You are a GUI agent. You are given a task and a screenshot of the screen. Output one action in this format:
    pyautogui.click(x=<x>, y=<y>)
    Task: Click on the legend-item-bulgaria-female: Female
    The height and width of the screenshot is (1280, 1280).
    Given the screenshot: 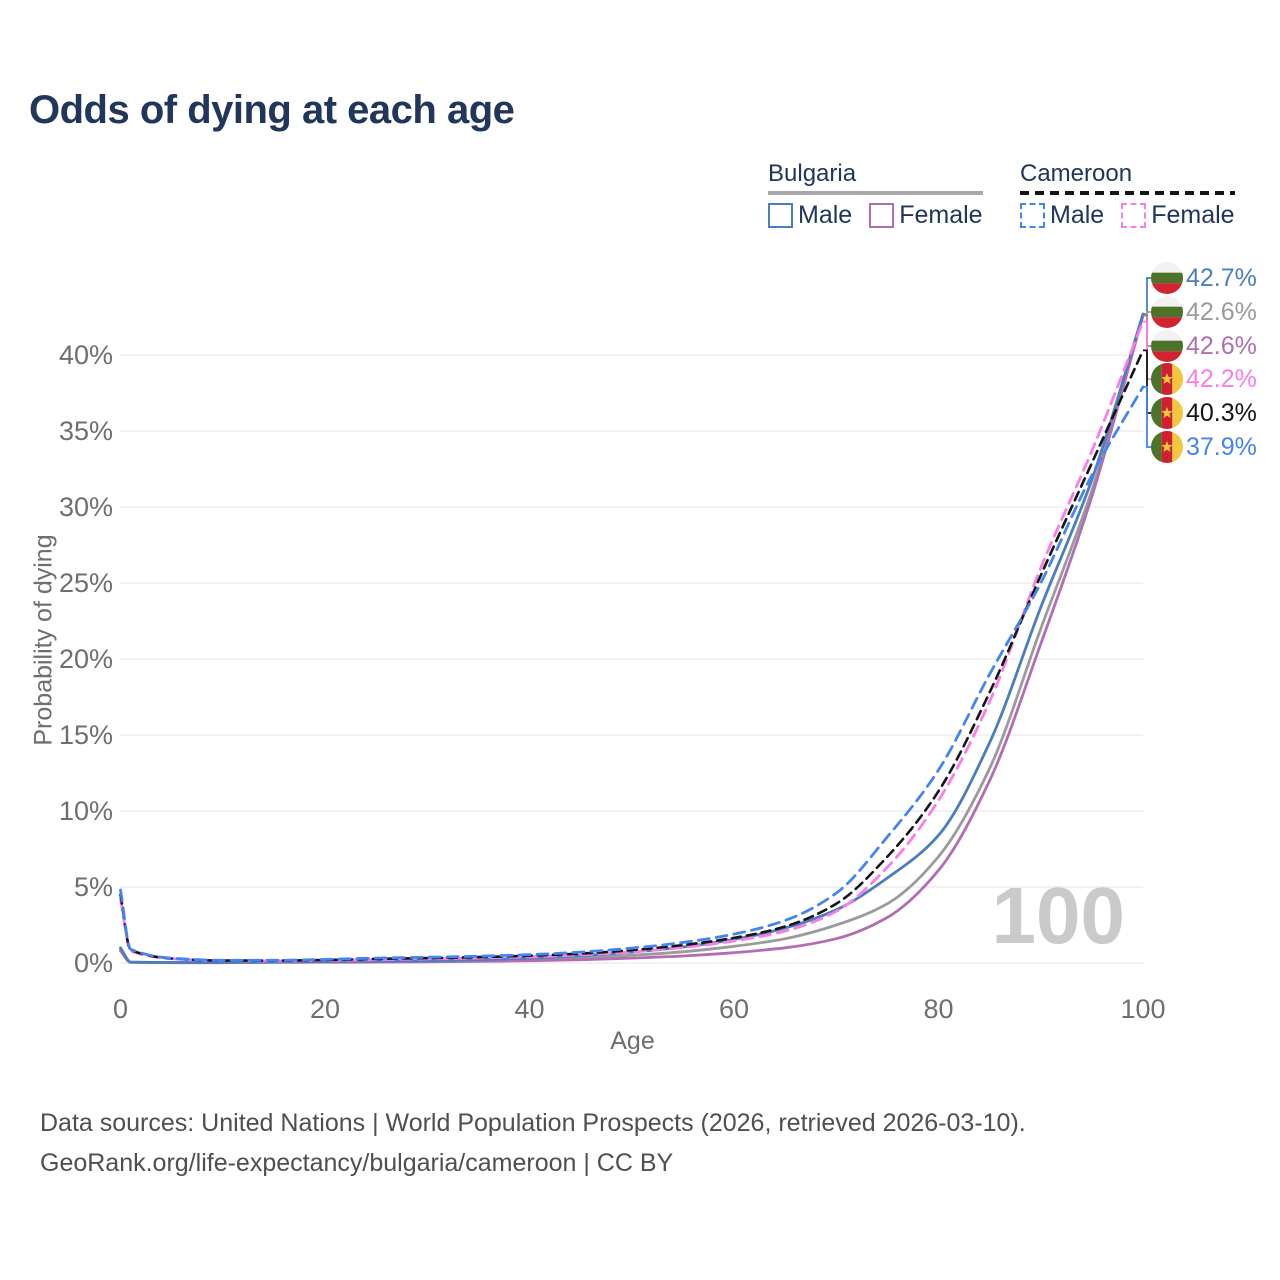 What is the action you would take?
    pyautogui.click(x=926, y=215)
    